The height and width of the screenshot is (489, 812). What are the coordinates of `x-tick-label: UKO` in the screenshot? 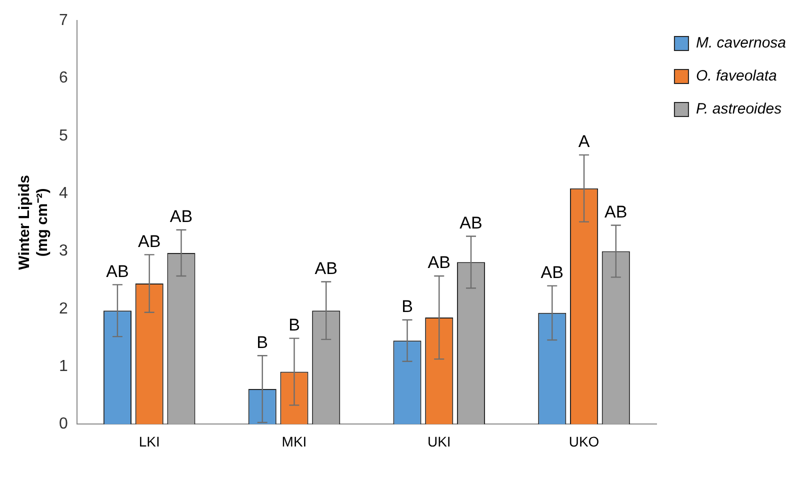 It's located at (584, 441).